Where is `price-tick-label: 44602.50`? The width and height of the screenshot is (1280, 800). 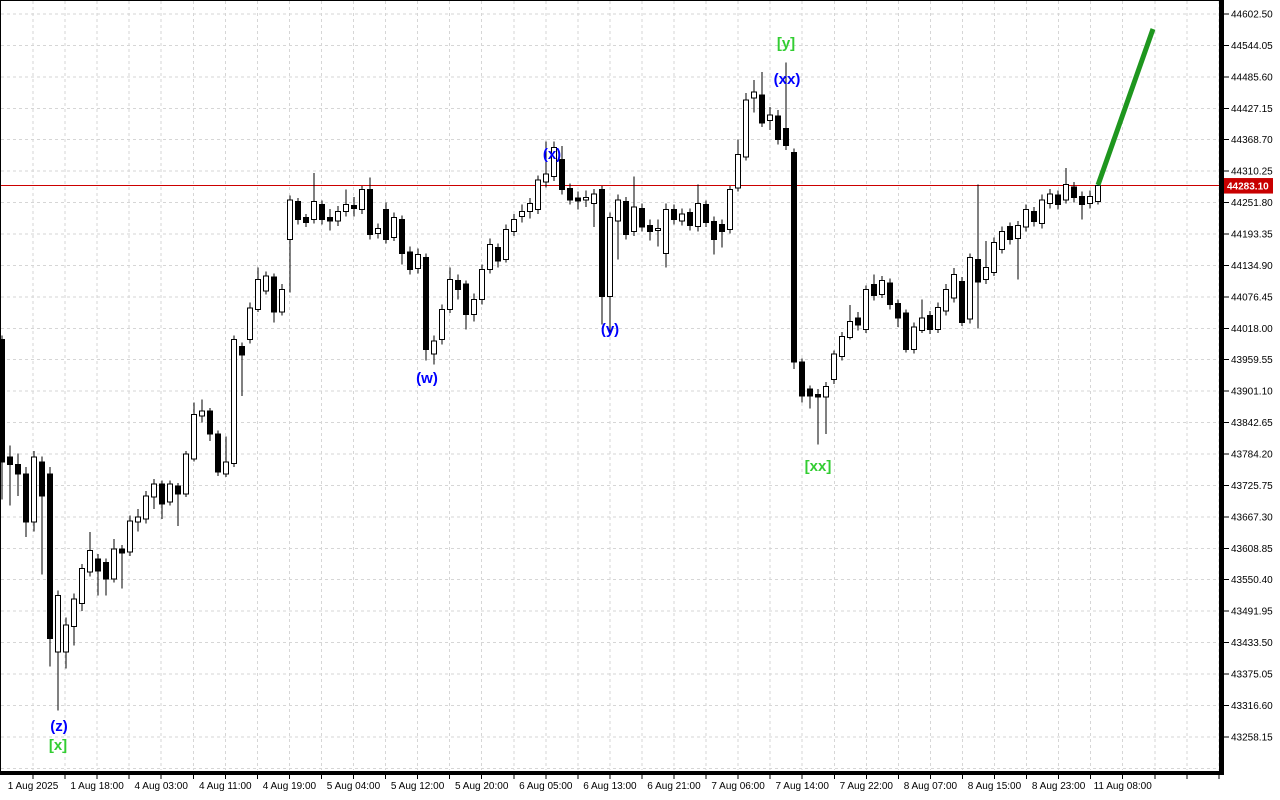 price-tick-label: 44602.50 is located at coordinates (1252, 15).